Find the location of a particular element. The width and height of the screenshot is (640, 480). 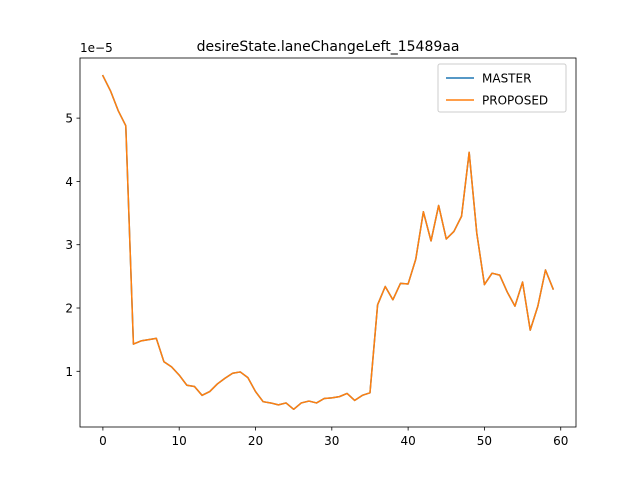

legend-label-master: MASTER is located at coordinates (506, 79).